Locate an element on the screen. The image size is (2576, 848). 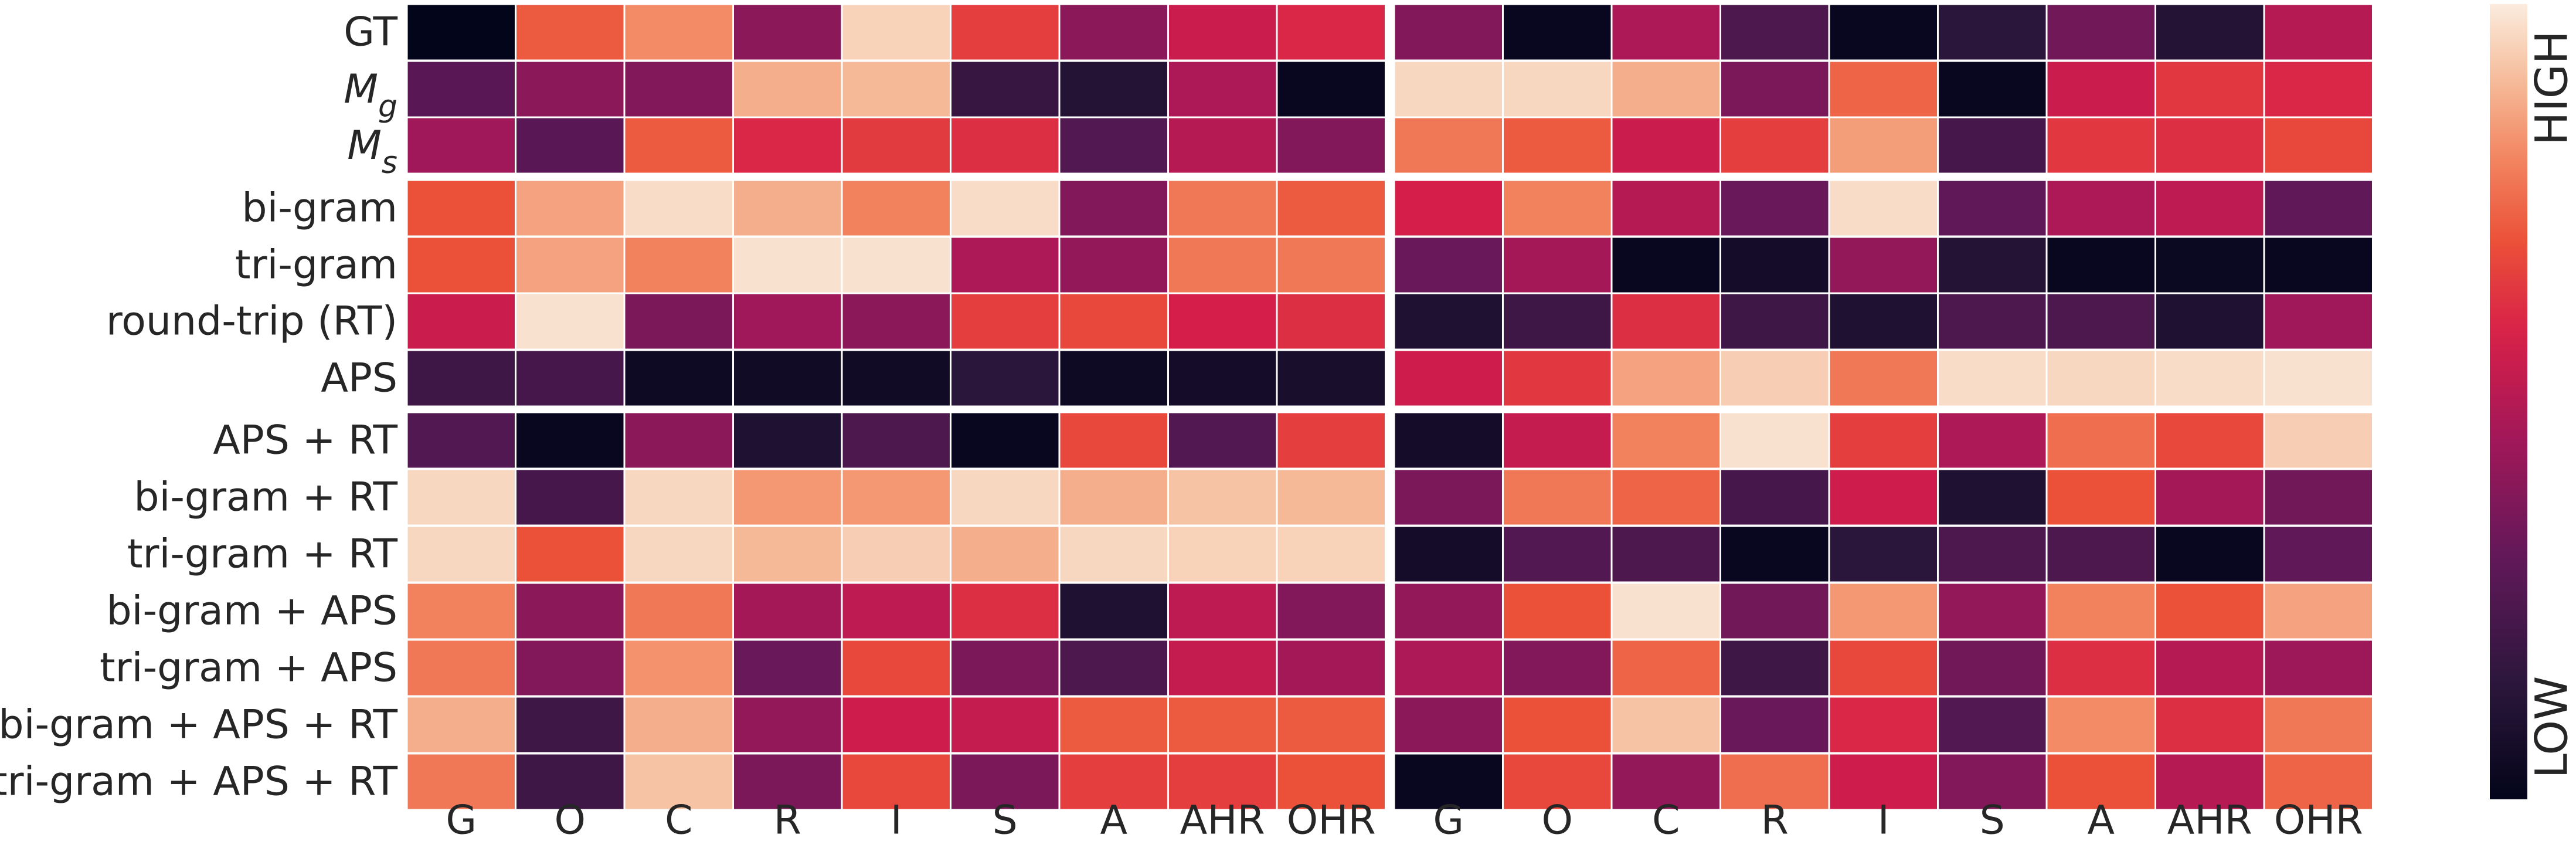
heatmap-cell-right-aps-O is located at coordinates (1558, 378).